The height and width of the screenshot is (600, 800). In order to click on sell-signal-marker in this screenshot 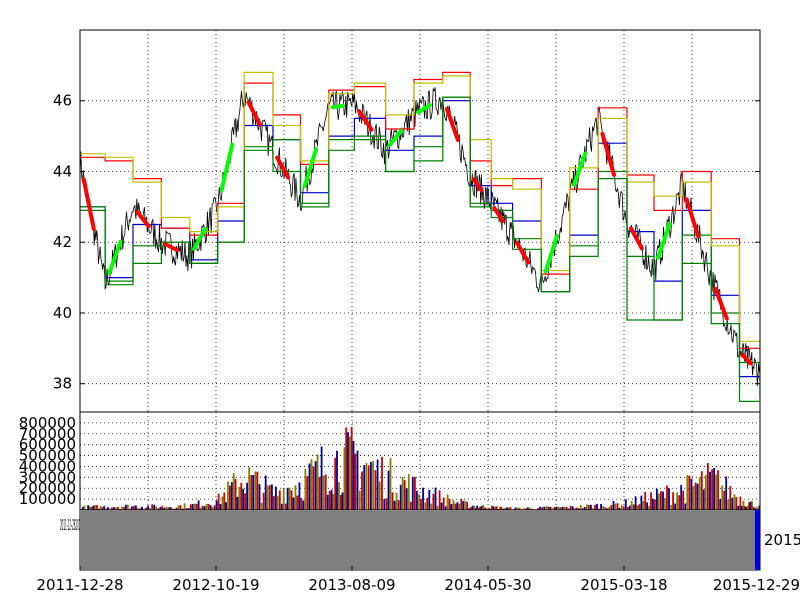, I will do `click(522, 252)`.